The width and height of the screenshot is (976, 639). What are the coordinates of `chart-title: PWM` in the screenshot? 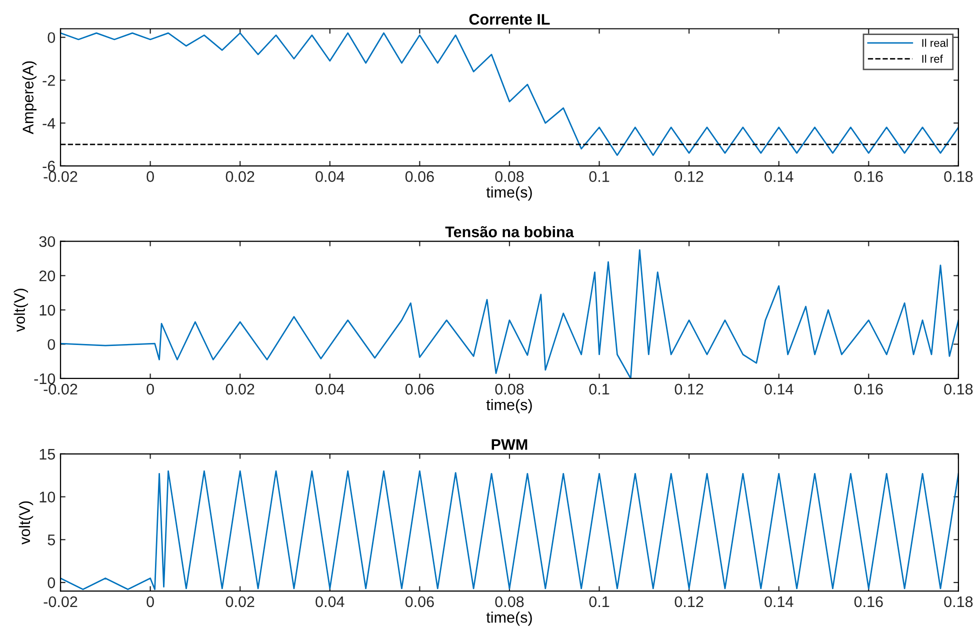 It's located at (510, 444).